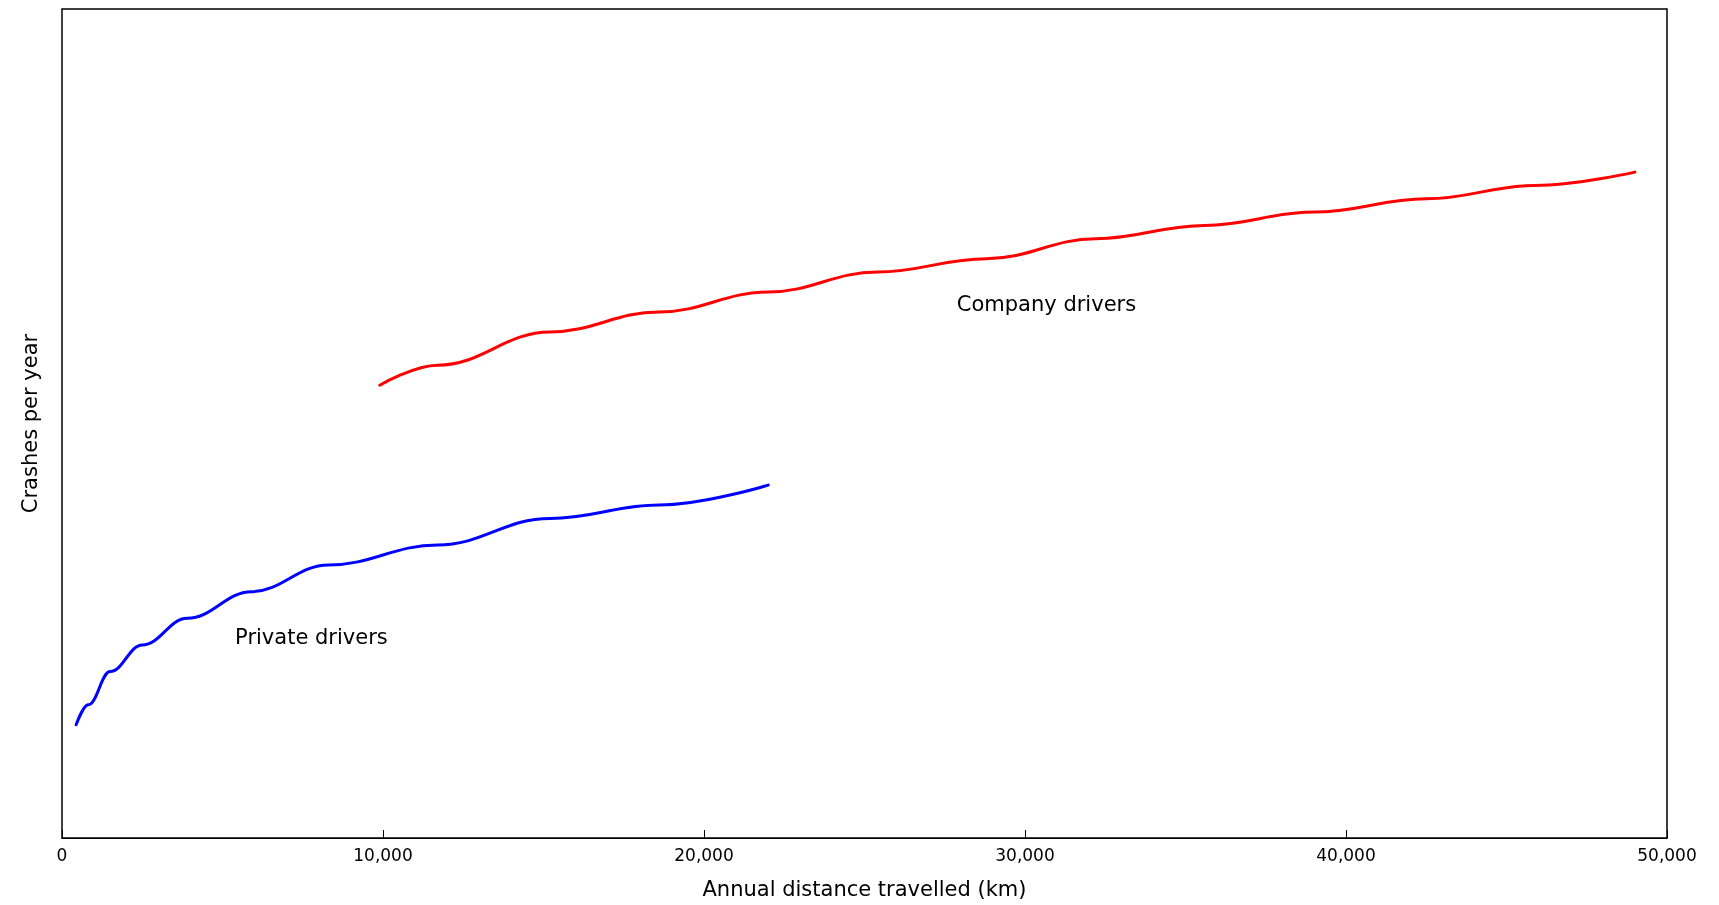  What do you see at coordinates (383, 854) in the screenshot?
I see `x-tick-label: 10,000` at bounding box center [383, 854].